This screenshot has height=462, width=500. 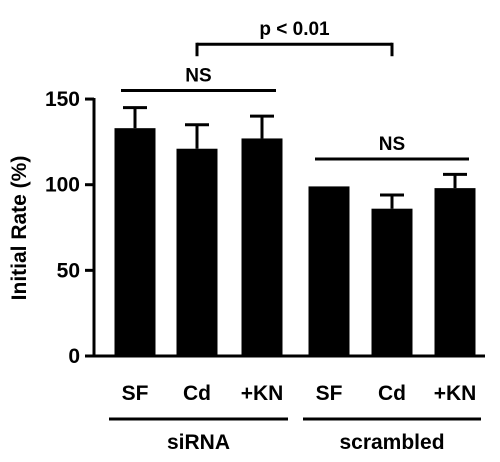 What do you see at coordinates (74, 356) in the screenshot?
I see `y-tick-label: 0` at bounding box center [74, 356].